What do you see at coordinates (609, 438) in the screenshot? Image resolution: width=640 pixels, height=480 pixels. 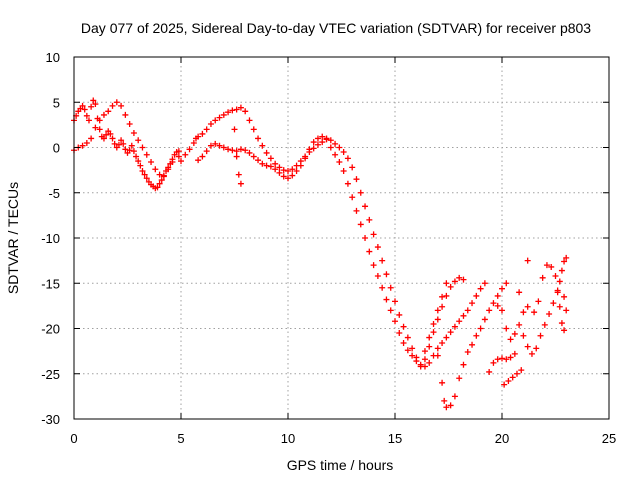 I see `x-tick-label: 25` at bounding box center [609, 438].